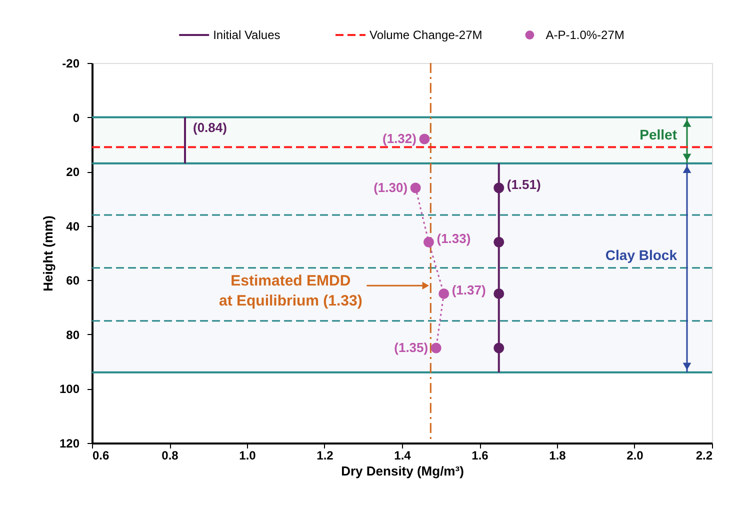  I want to click on y-tick-label: 120, so click(69, 443).